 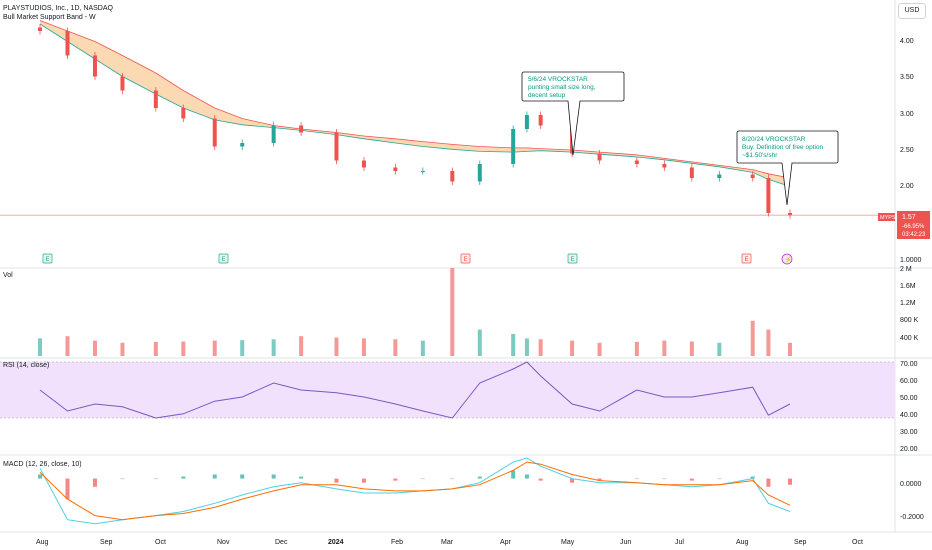 What do you see at coordinates (914, 235) in the screenshot?
I see `bar-countdown: 03:42:23` at bounding box center [914, 235].